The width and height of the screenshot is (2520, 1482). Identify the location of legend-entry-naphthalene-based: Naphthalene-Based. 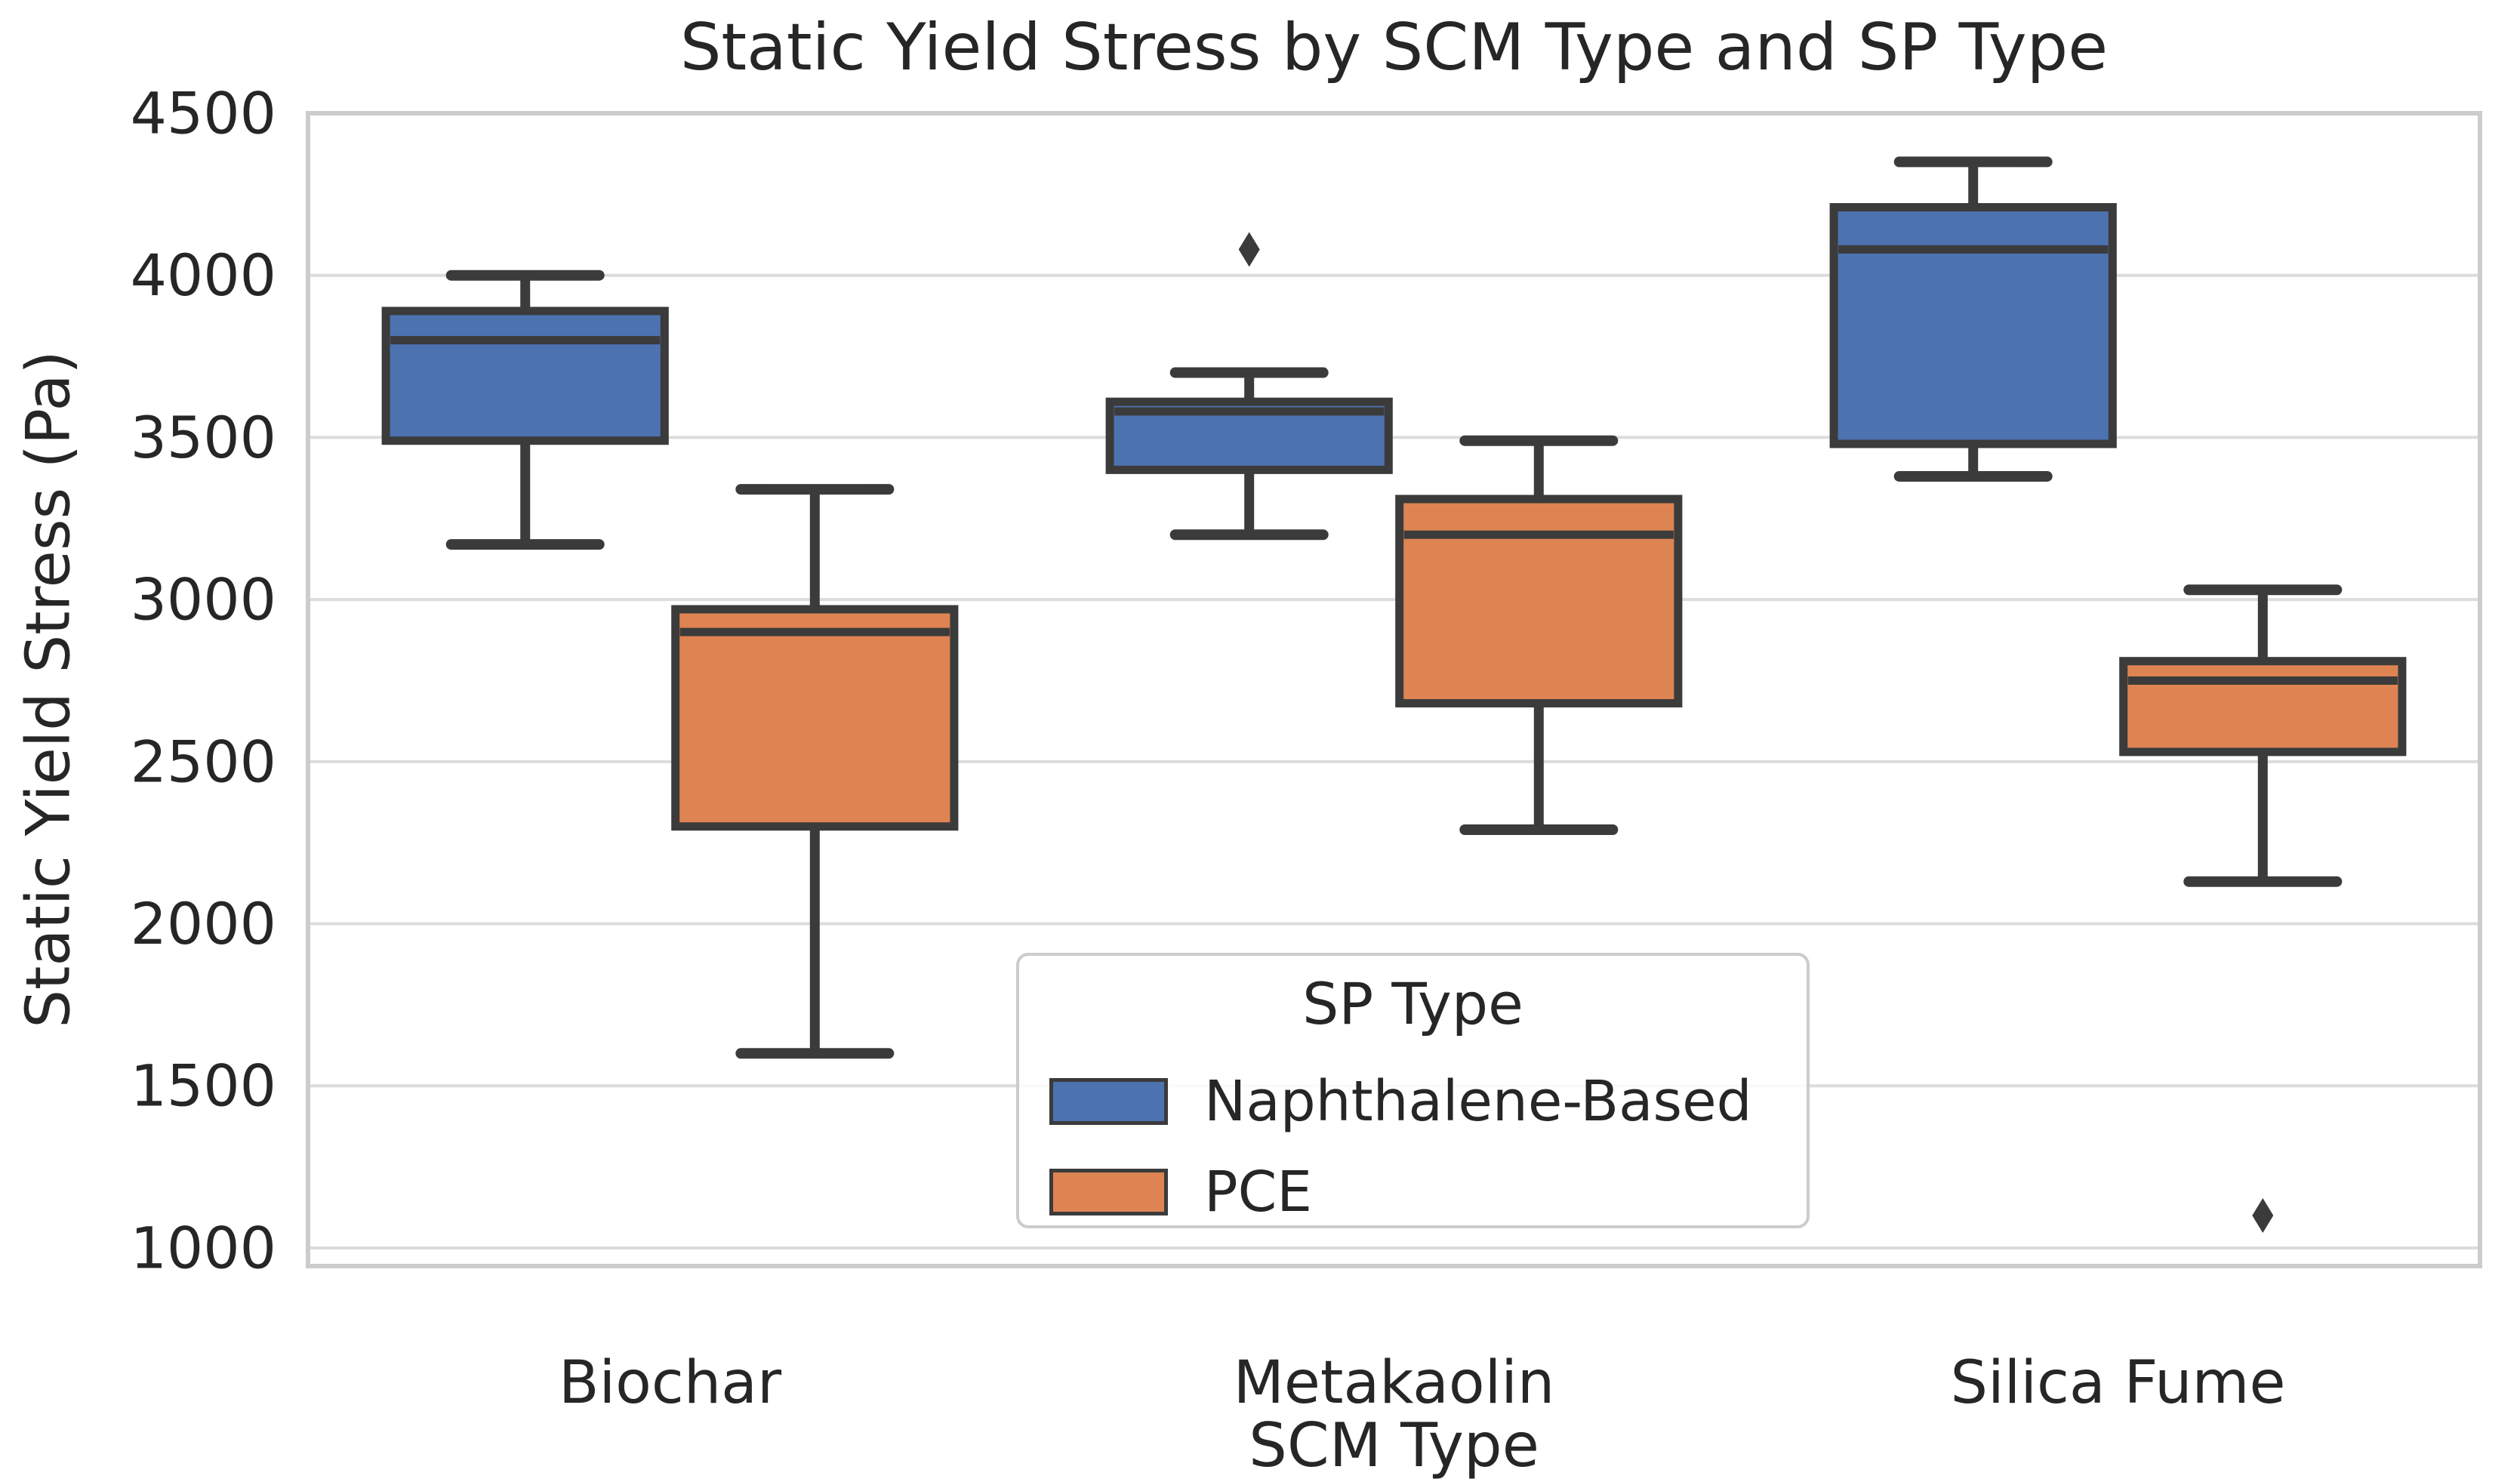
(1400, 1101).